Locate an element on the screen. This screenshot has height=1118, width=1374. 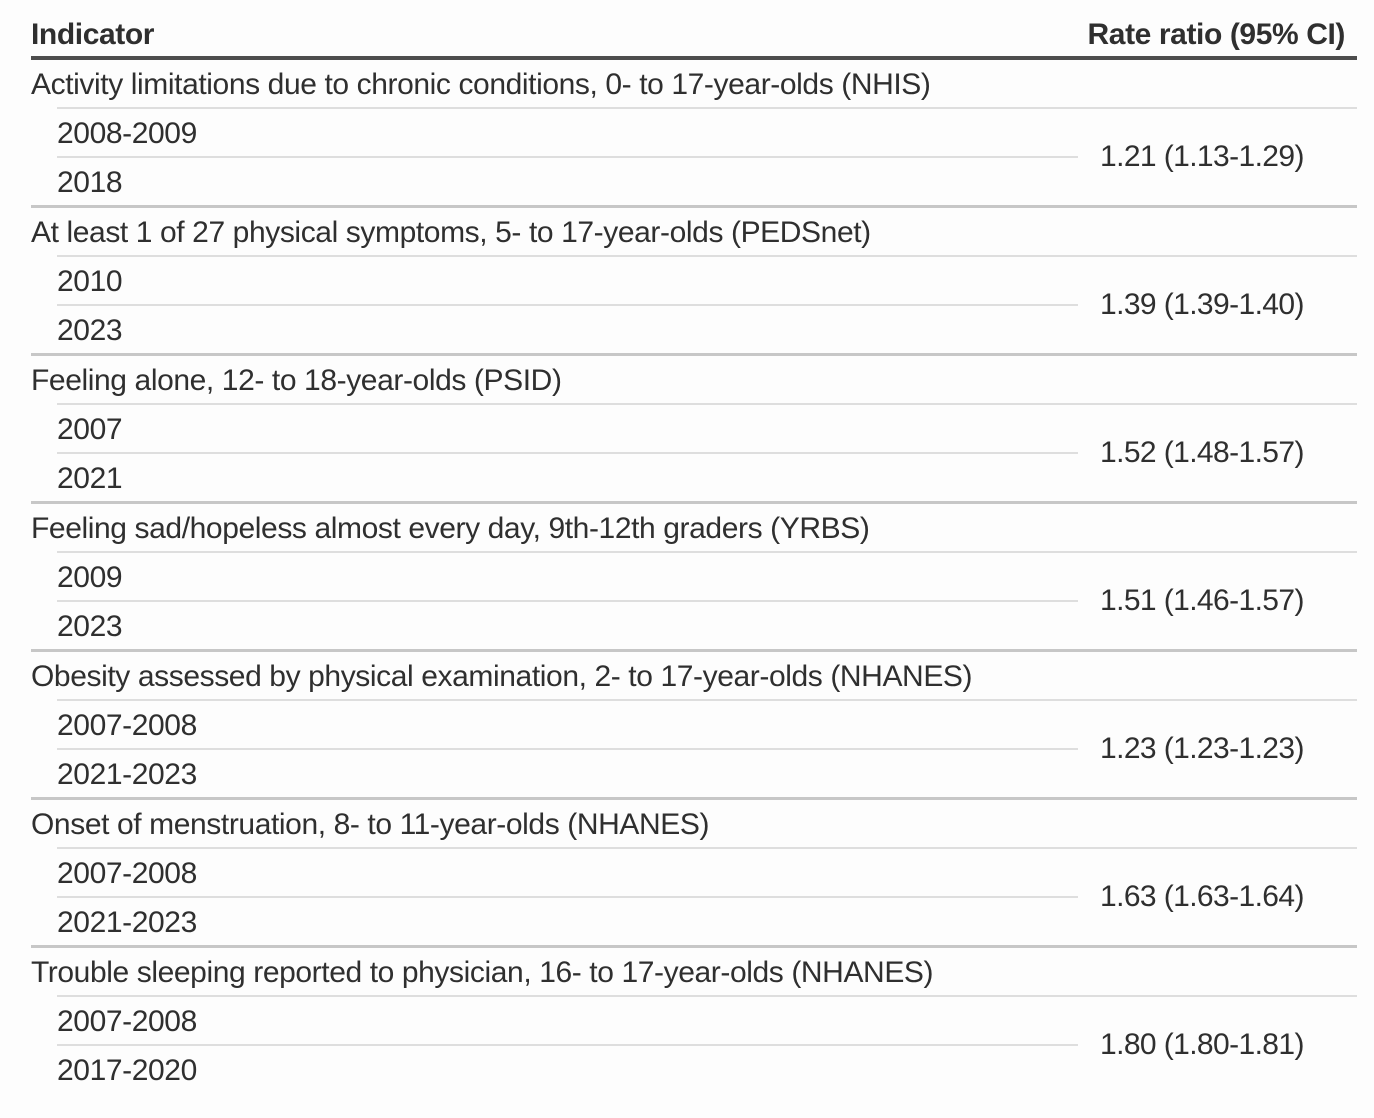
period-row-recent: 2017-2020 is located at coordinates (127, 1070).